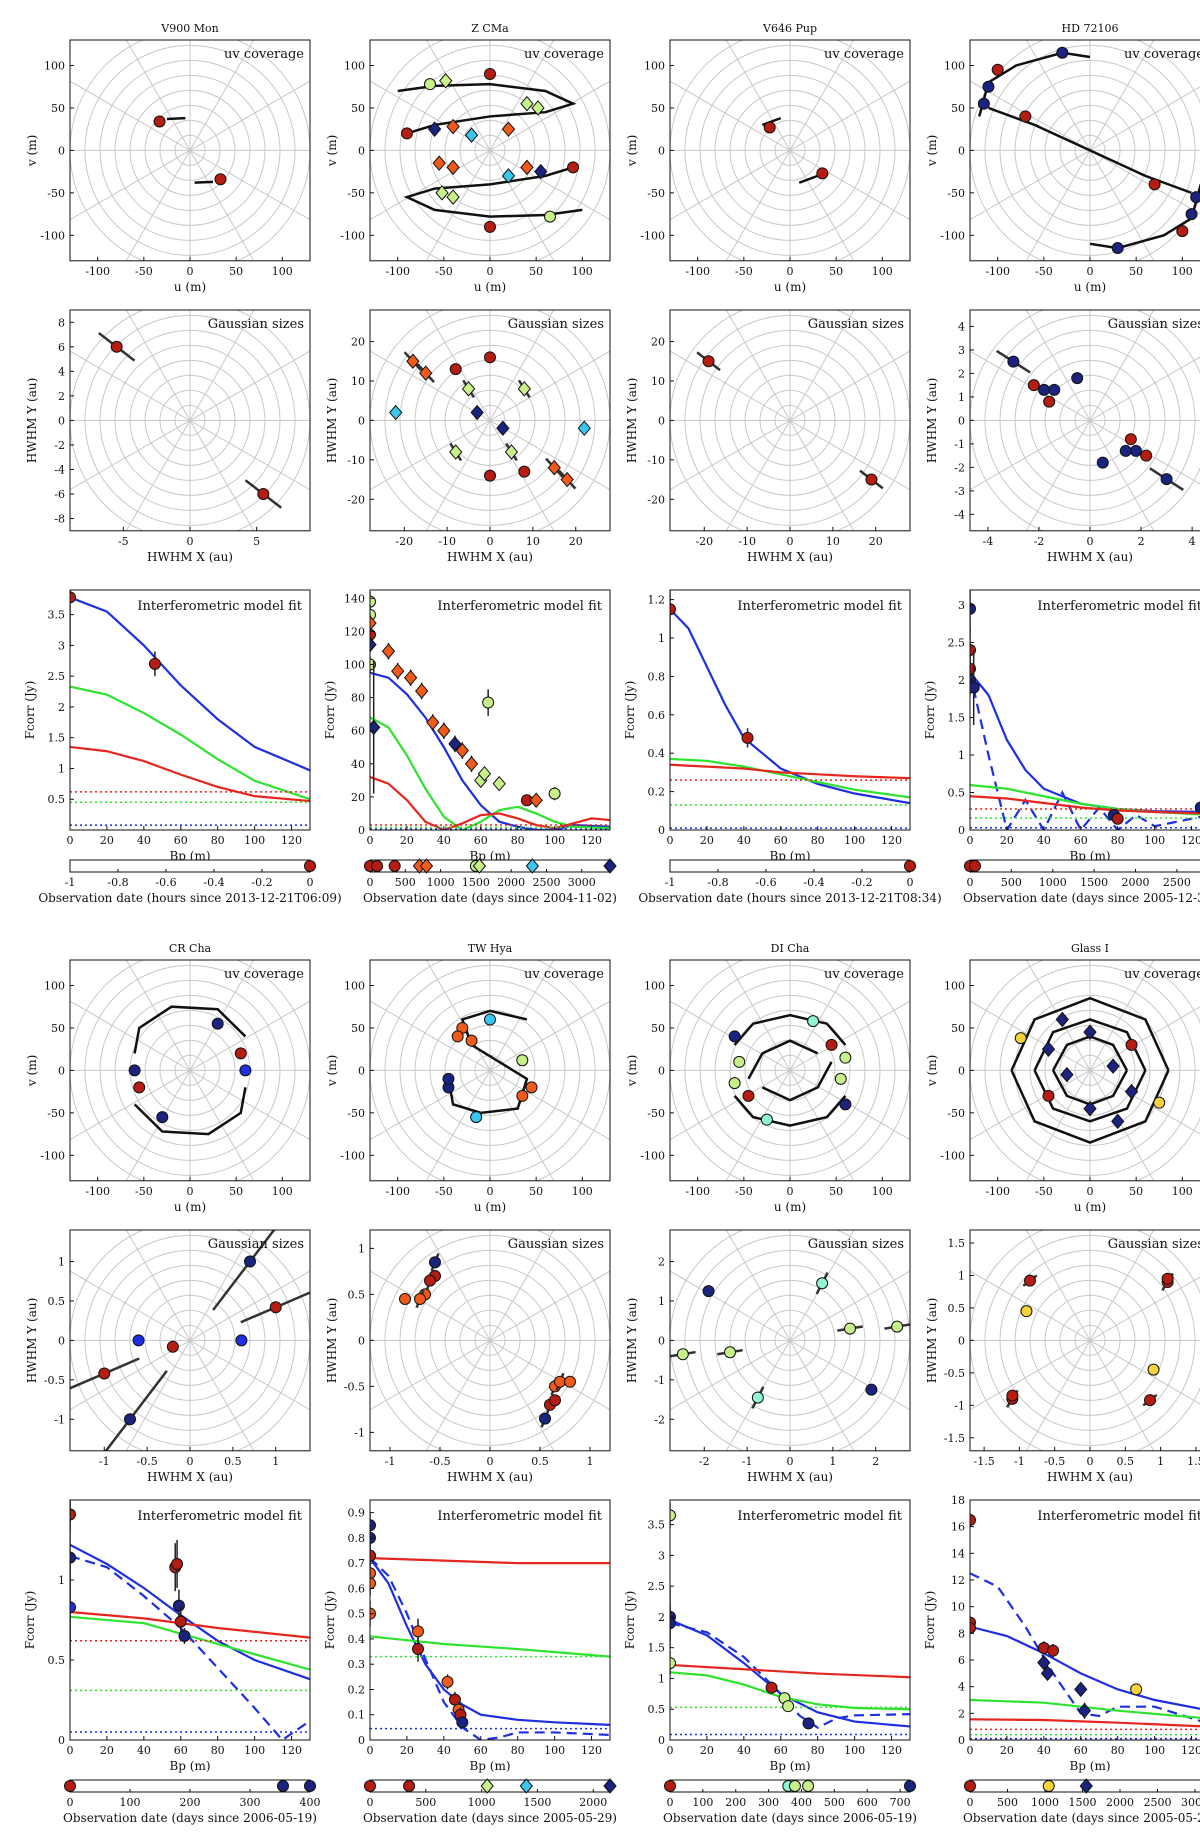 Image resolution: width=1200 pixels, height=1843 pixels. What do you see at coordinates (670, 882) in the screenshot?
I see `date-tick-label: -1` at bounding box center [670, 882].